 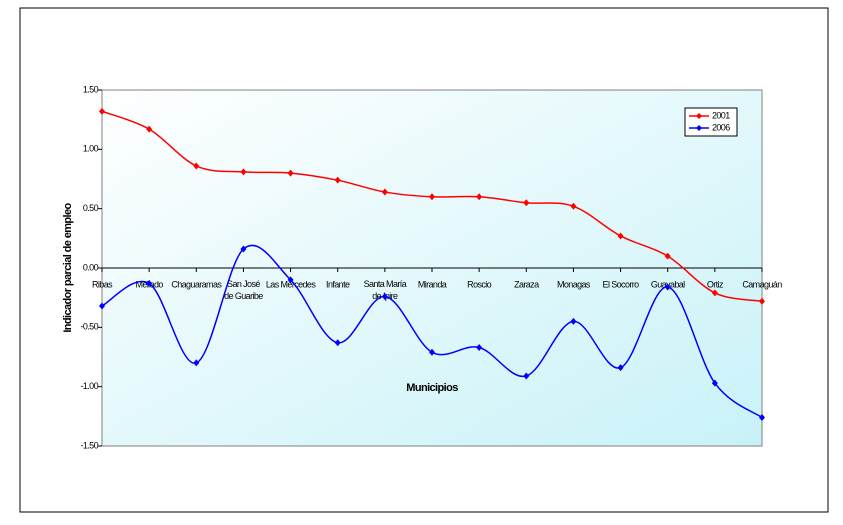 I want to click on x-tick-label: Las Mercedes, so click(x=291, y=284).